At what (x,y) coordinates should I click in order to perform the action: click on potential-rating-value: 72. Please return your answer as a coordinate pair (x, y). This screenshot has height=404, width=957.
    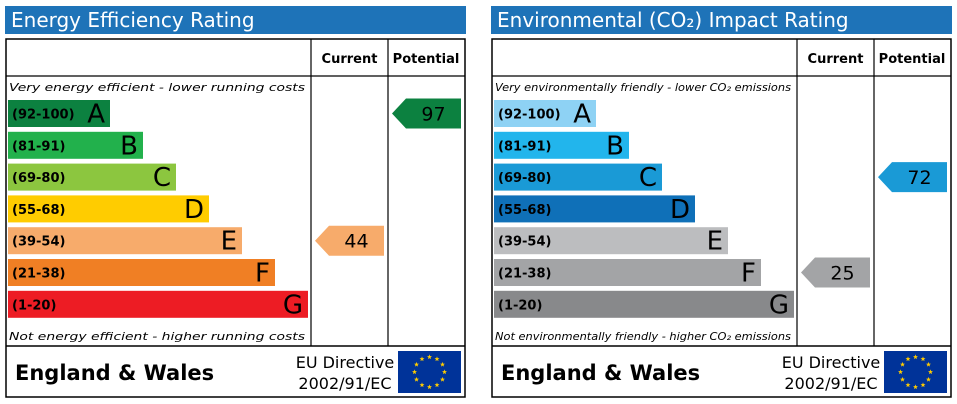
    Looking at the image, I should click on (919, 178).